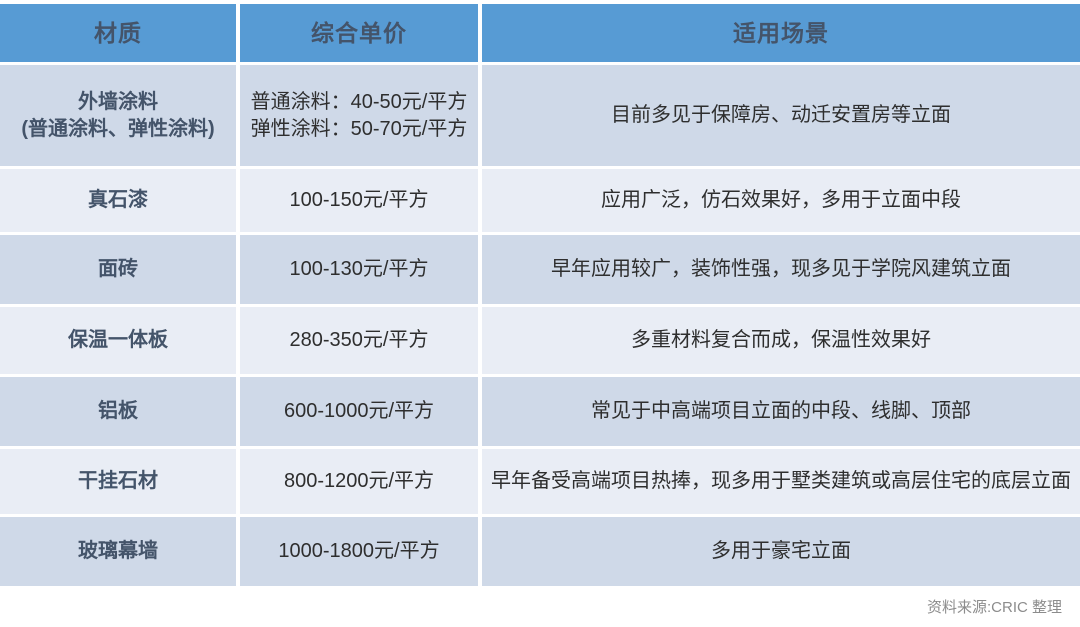 The width and height of the screenshot is (1080, 627). I want to click on material-cell: 玻璃幕墙, so click(118, 551).